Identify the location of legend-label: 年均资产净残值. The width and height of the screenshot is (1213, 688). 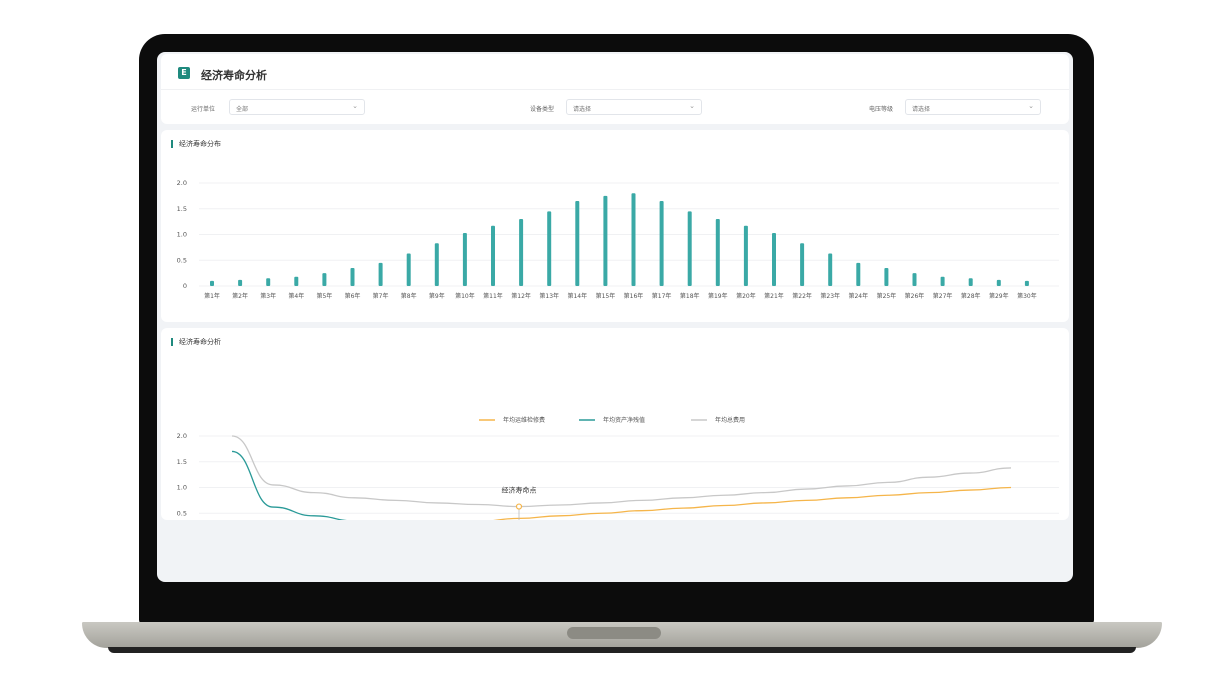
(624, 420).